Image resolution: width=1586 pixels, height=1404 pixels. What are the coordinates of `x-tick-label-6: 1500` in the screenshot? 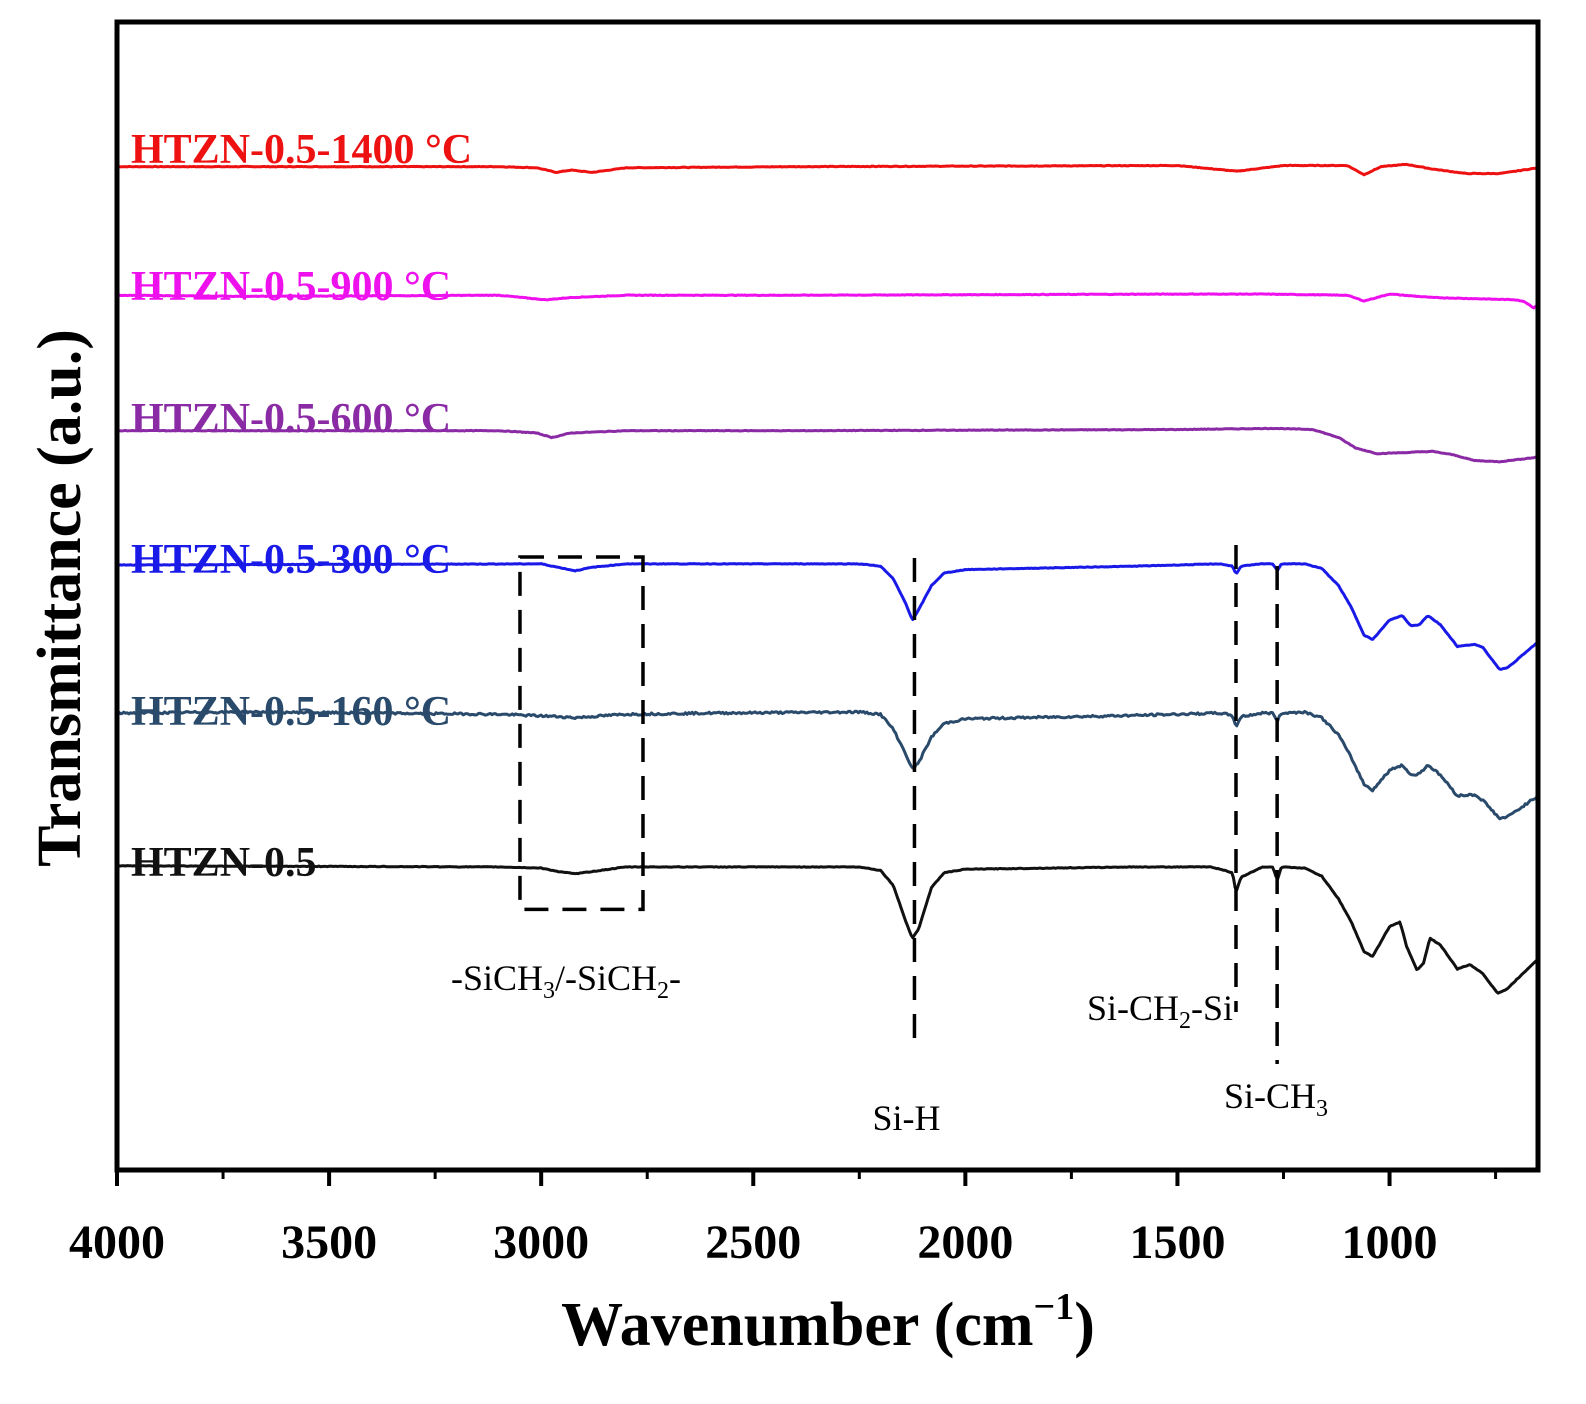 It's located at (1177, 1242).